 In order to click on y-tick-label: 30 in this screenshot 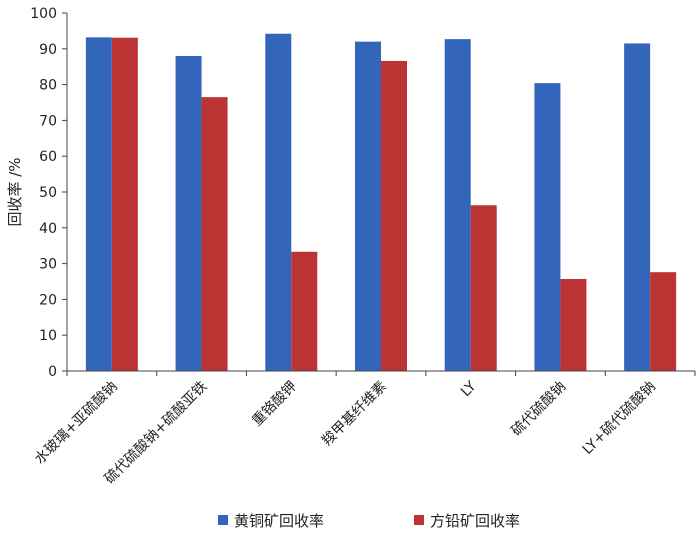, I will do `click(48, 265)`.